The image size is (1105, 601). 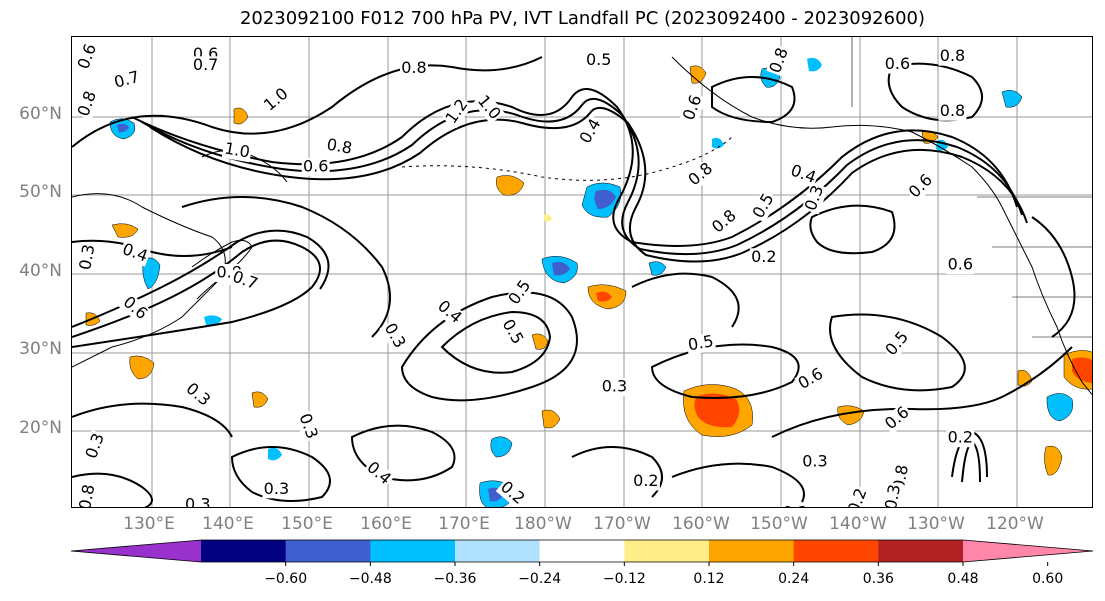 I want to click on colorbar-tick-label: −0.60, so click(x=286, y=579).